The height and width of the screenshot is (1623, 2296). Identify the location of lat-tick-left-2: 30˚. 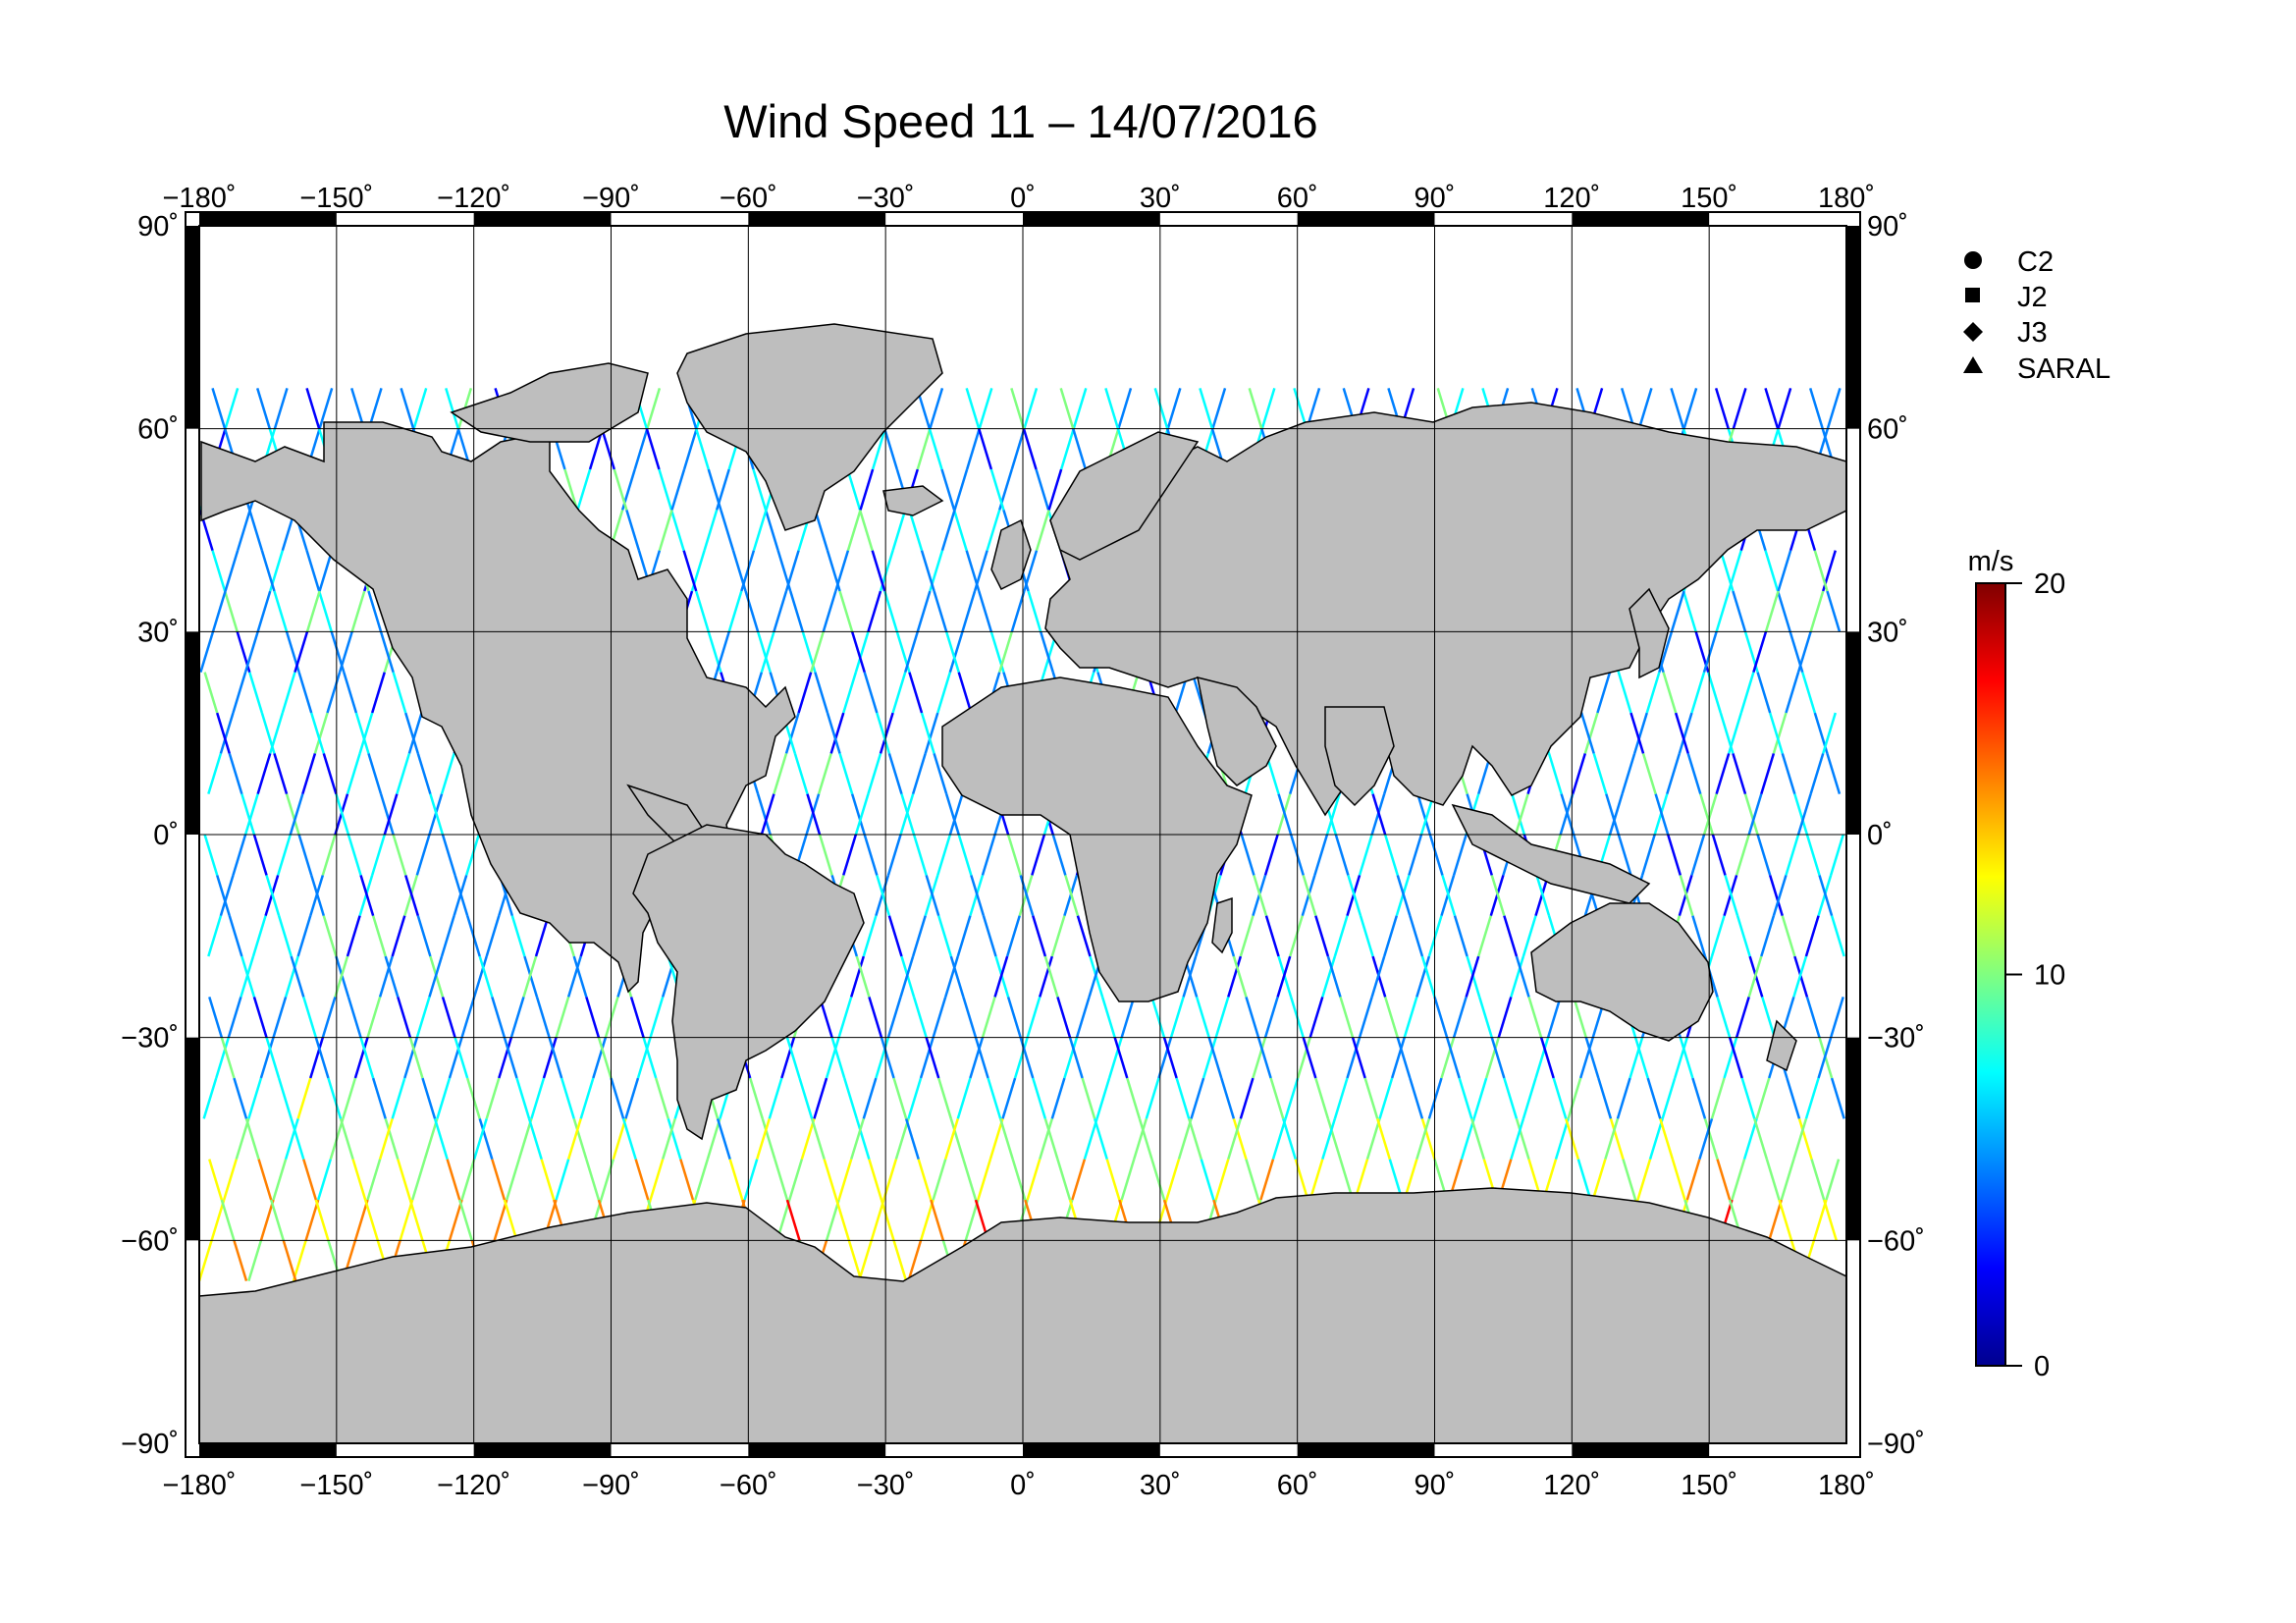
(158, 632).